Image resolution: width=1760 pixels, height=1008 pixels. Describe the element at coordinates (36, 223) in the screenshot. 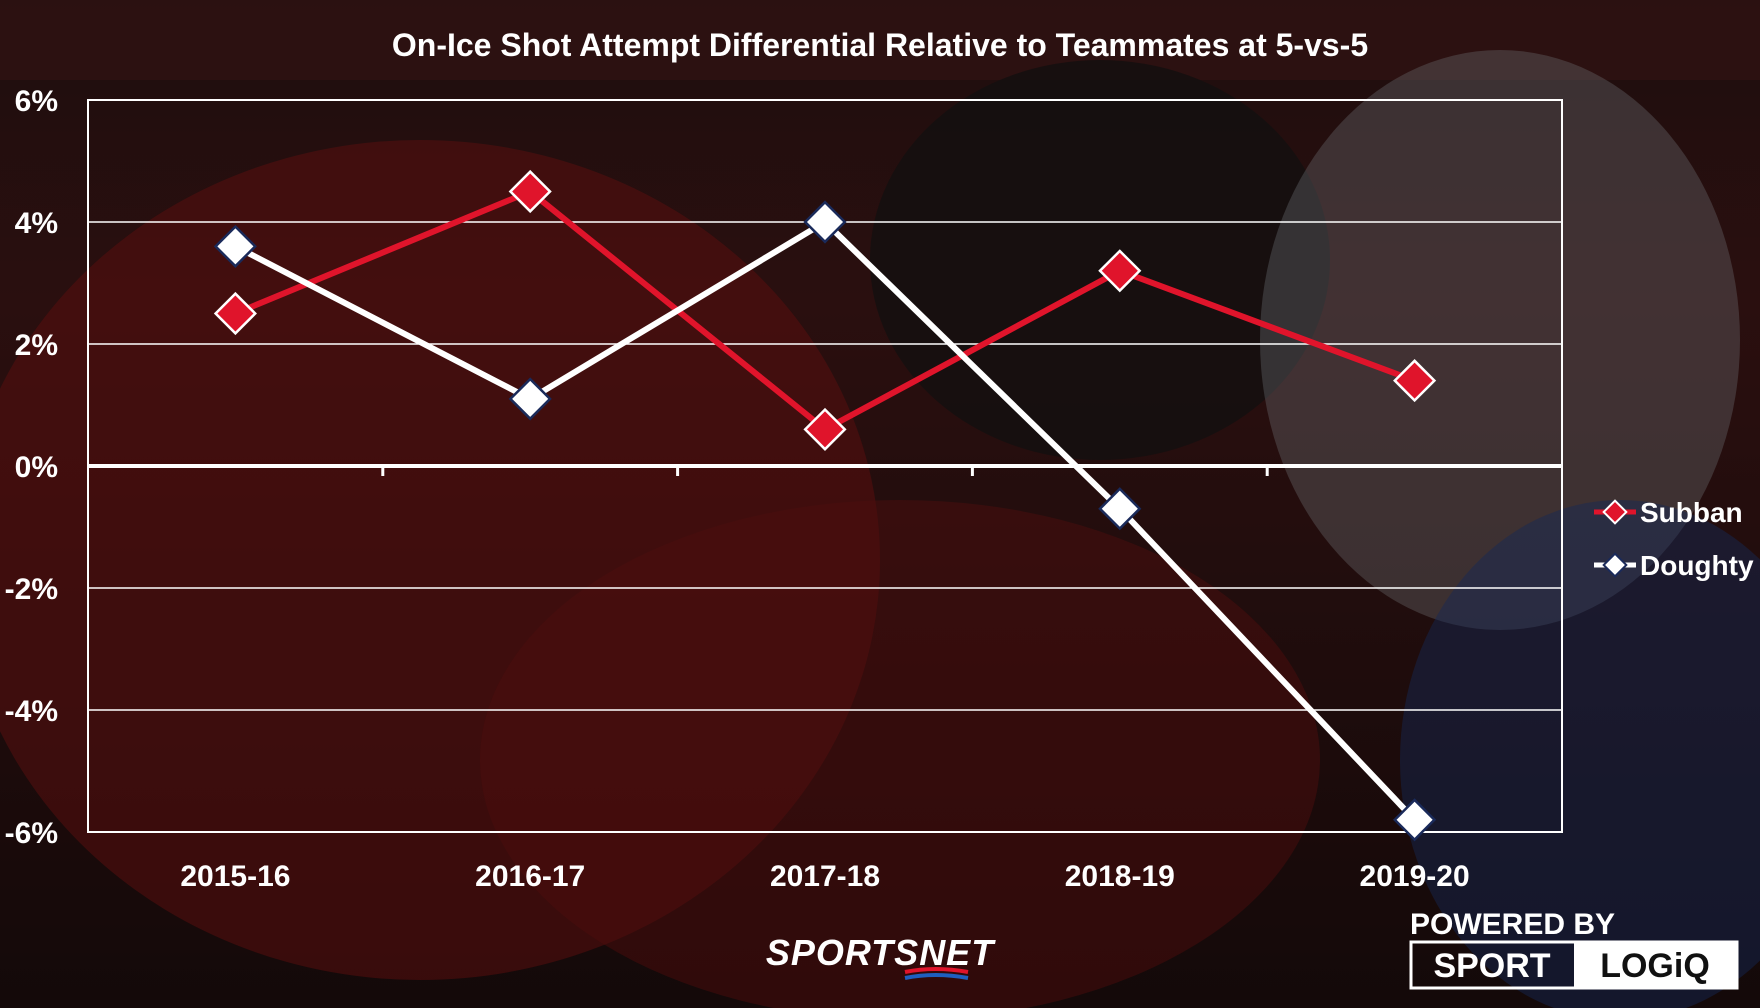

I see `y-tick-label: 4%` at that location.